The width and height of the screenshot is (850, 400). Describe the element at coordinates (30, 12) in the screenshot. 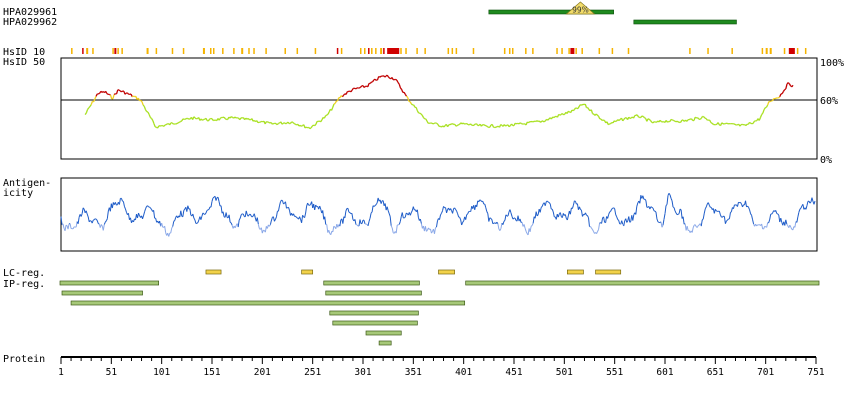

I see `antibody-label-1: HPA029961` at that location.